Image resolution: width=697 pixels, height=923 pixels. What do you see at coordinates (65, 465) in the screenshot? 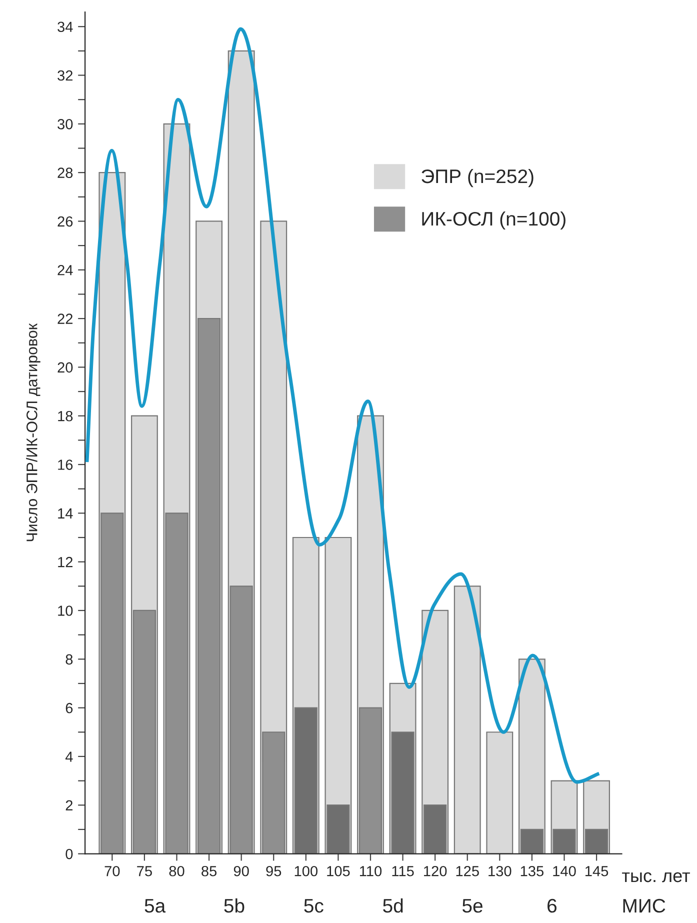
I see `y-tick-label: 16` at bounding box center [65, 465].